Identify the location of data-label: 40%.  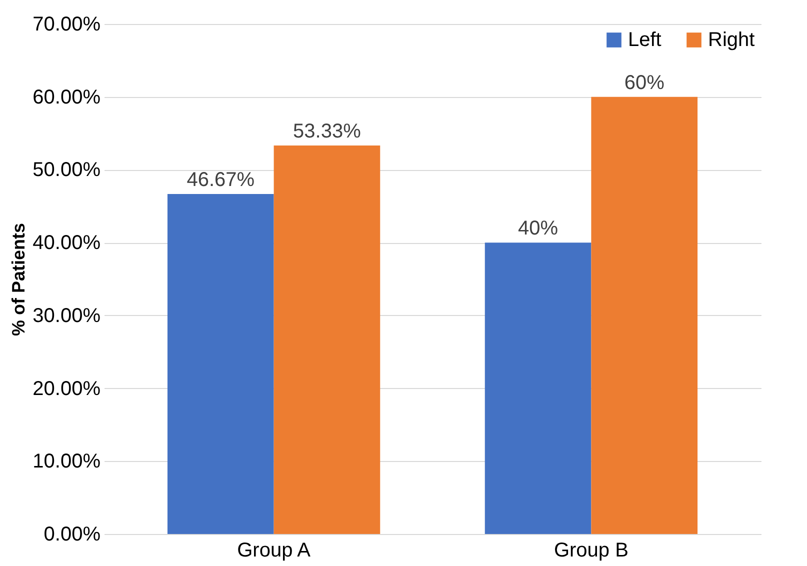
(538, 229).